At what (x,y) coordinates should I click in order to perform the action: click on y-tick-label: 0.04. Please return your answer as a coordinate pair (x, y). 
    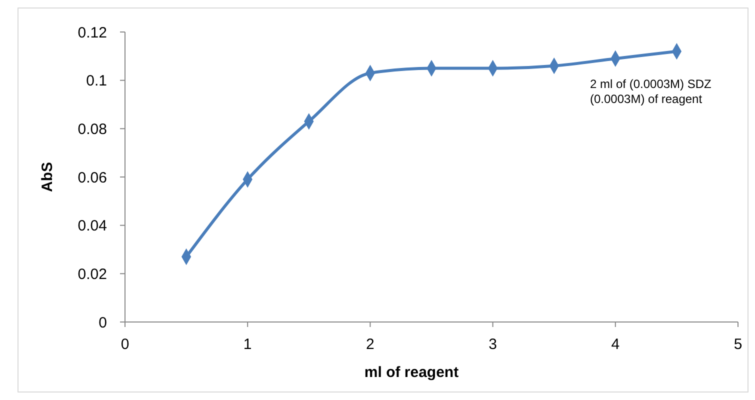
    Looking at the image, I should click on (92, 226).